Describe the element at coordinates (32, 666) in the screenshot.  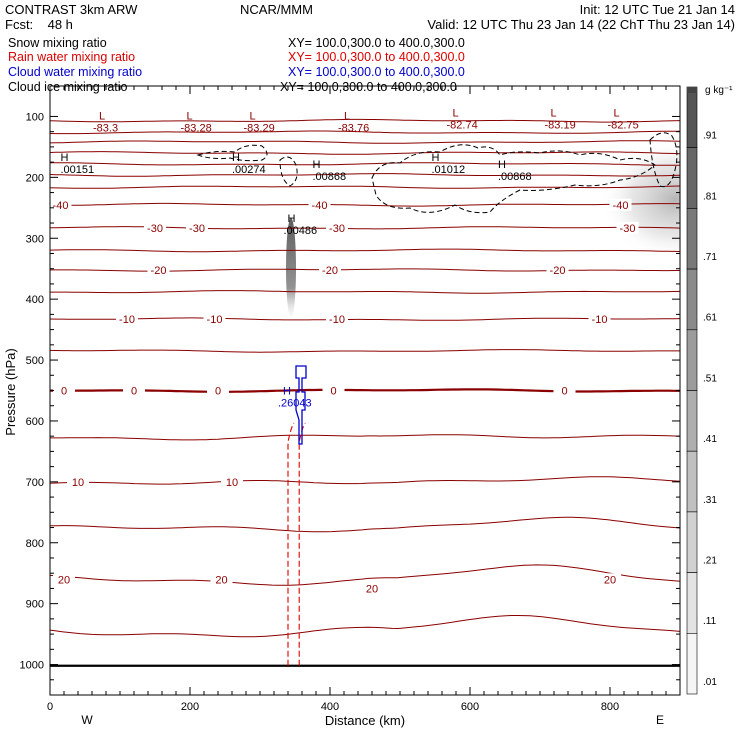
I see `y-tick-label: 1000` at that location.